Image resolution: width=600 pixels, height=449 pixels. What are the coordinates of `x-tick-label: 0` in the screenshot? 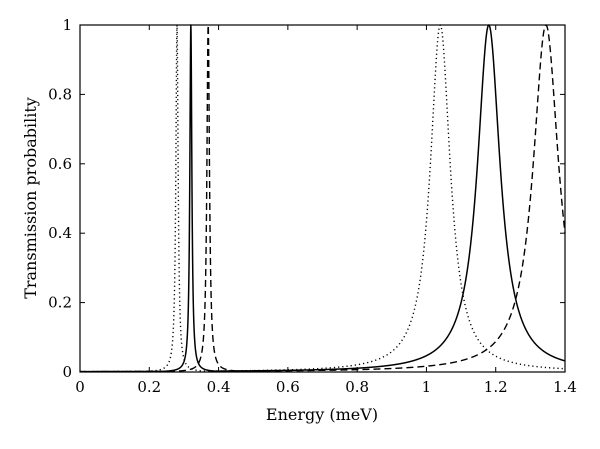 It's located at (80, 387).